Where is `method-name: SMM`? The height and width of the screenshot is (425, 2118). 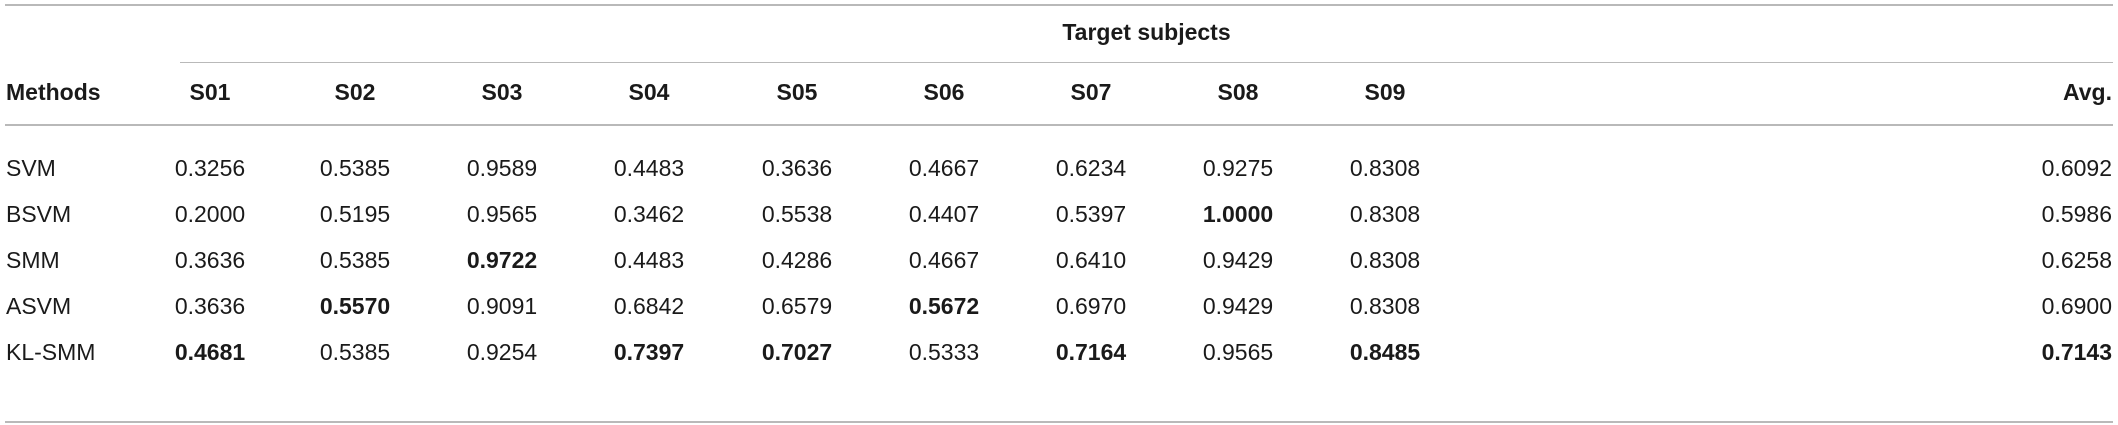 method-name: SMM is located at coordinates (33, 260).